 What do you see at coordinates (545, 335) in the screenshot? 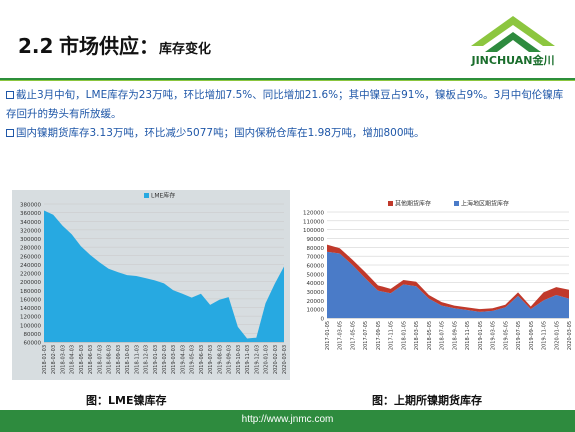
I see `x-tick-label: 2019-11-05` at bounding box center [545, 335].